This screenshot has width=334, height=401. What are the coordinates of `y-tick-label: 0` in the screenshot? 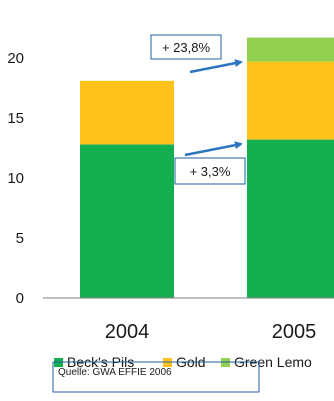 It's located at (20, 298).